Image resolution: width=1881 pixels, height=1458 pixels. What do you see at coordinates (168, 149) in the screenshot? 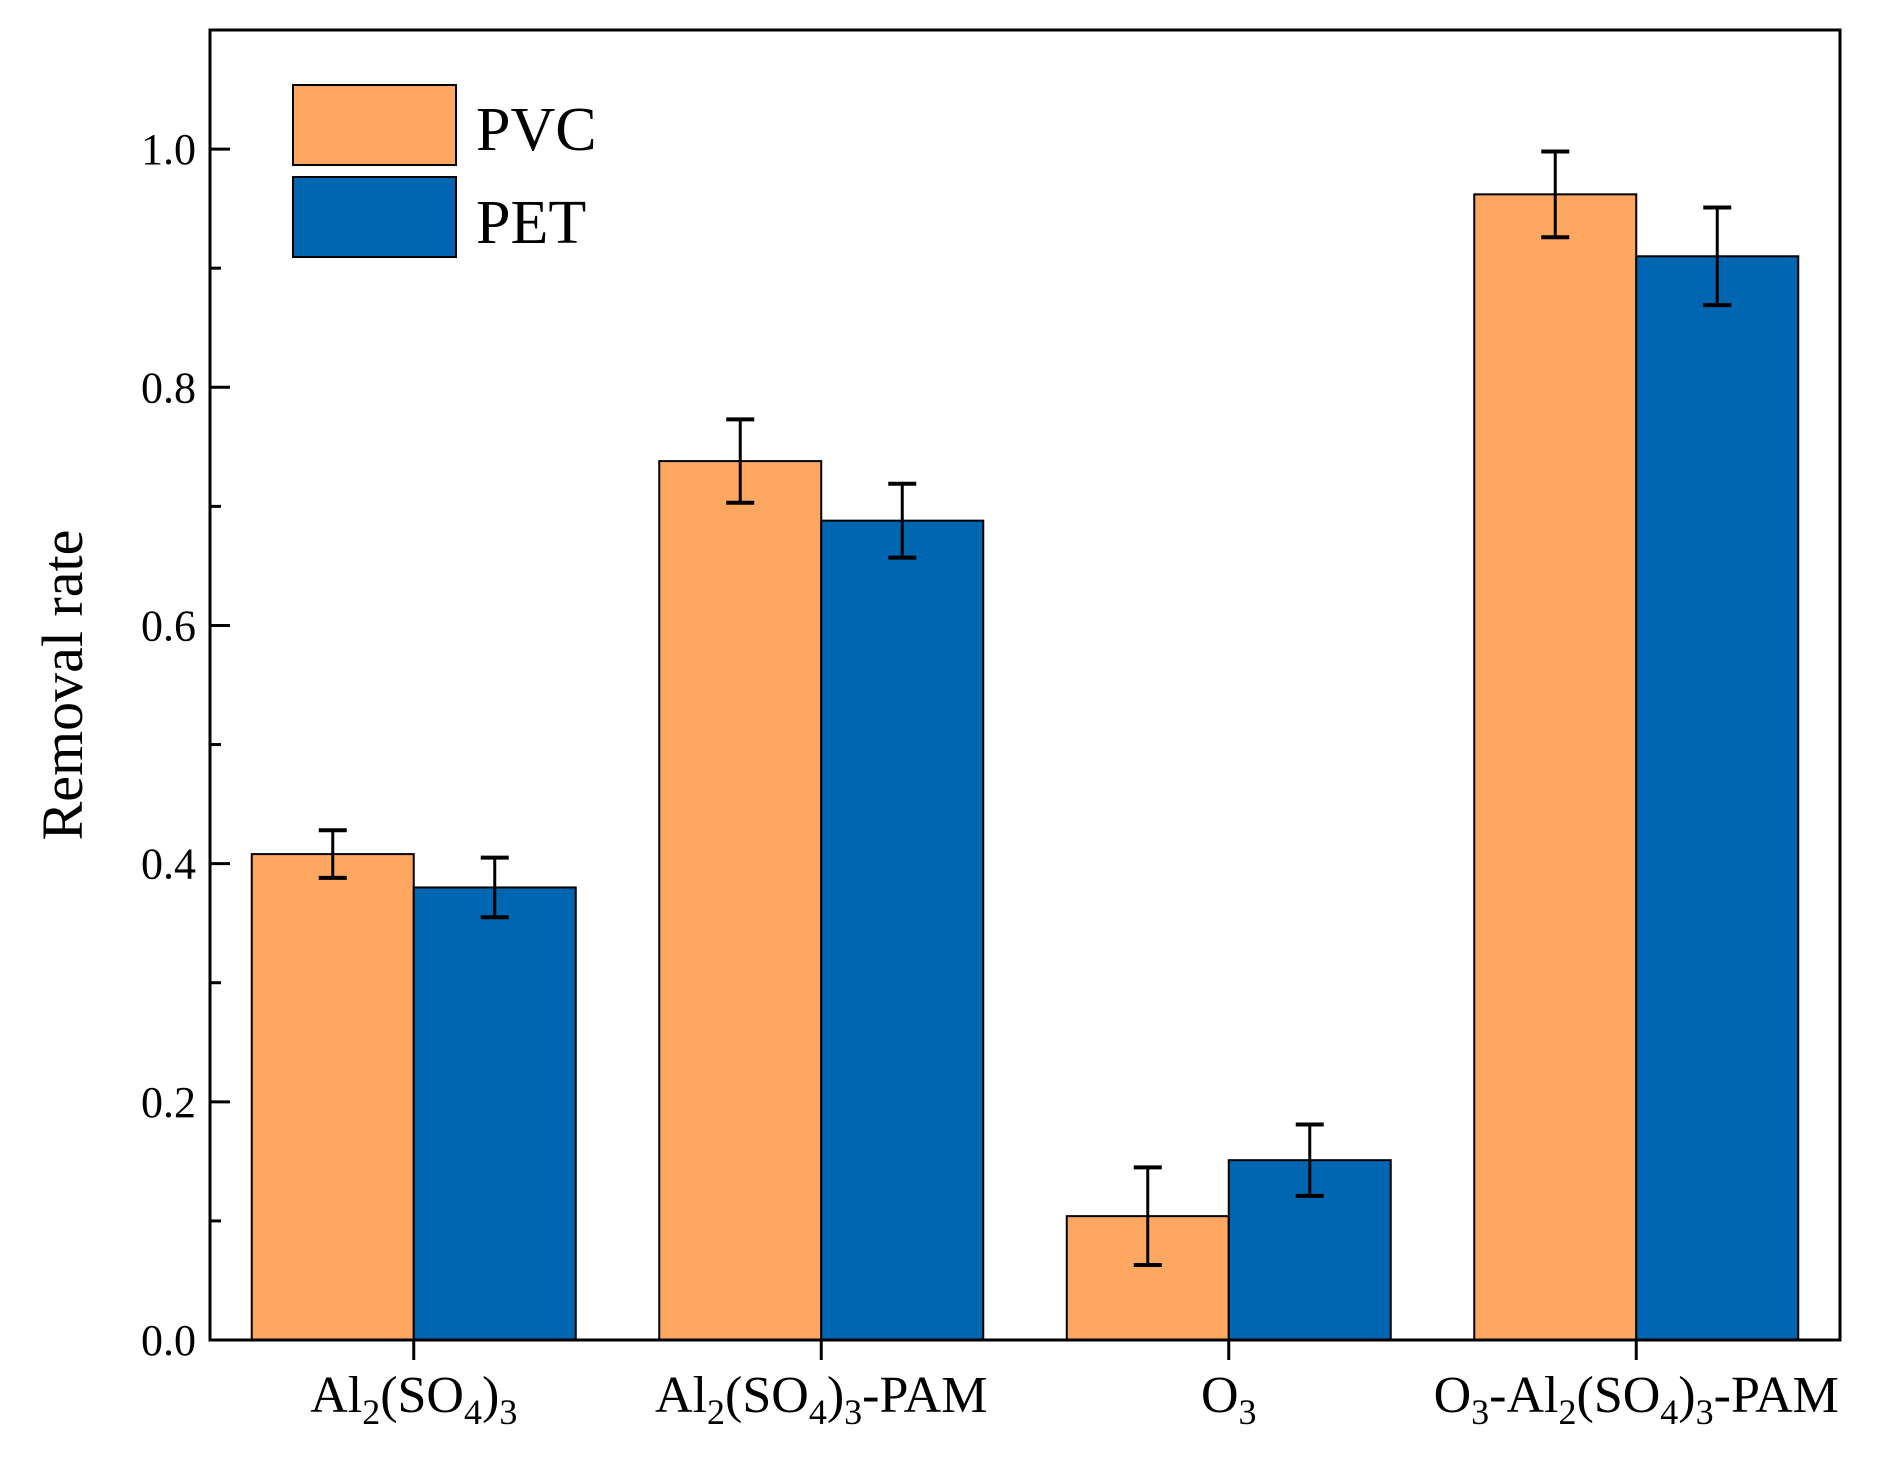
I see `y-tick-label: 1.0` at bounding box center [168, 149].